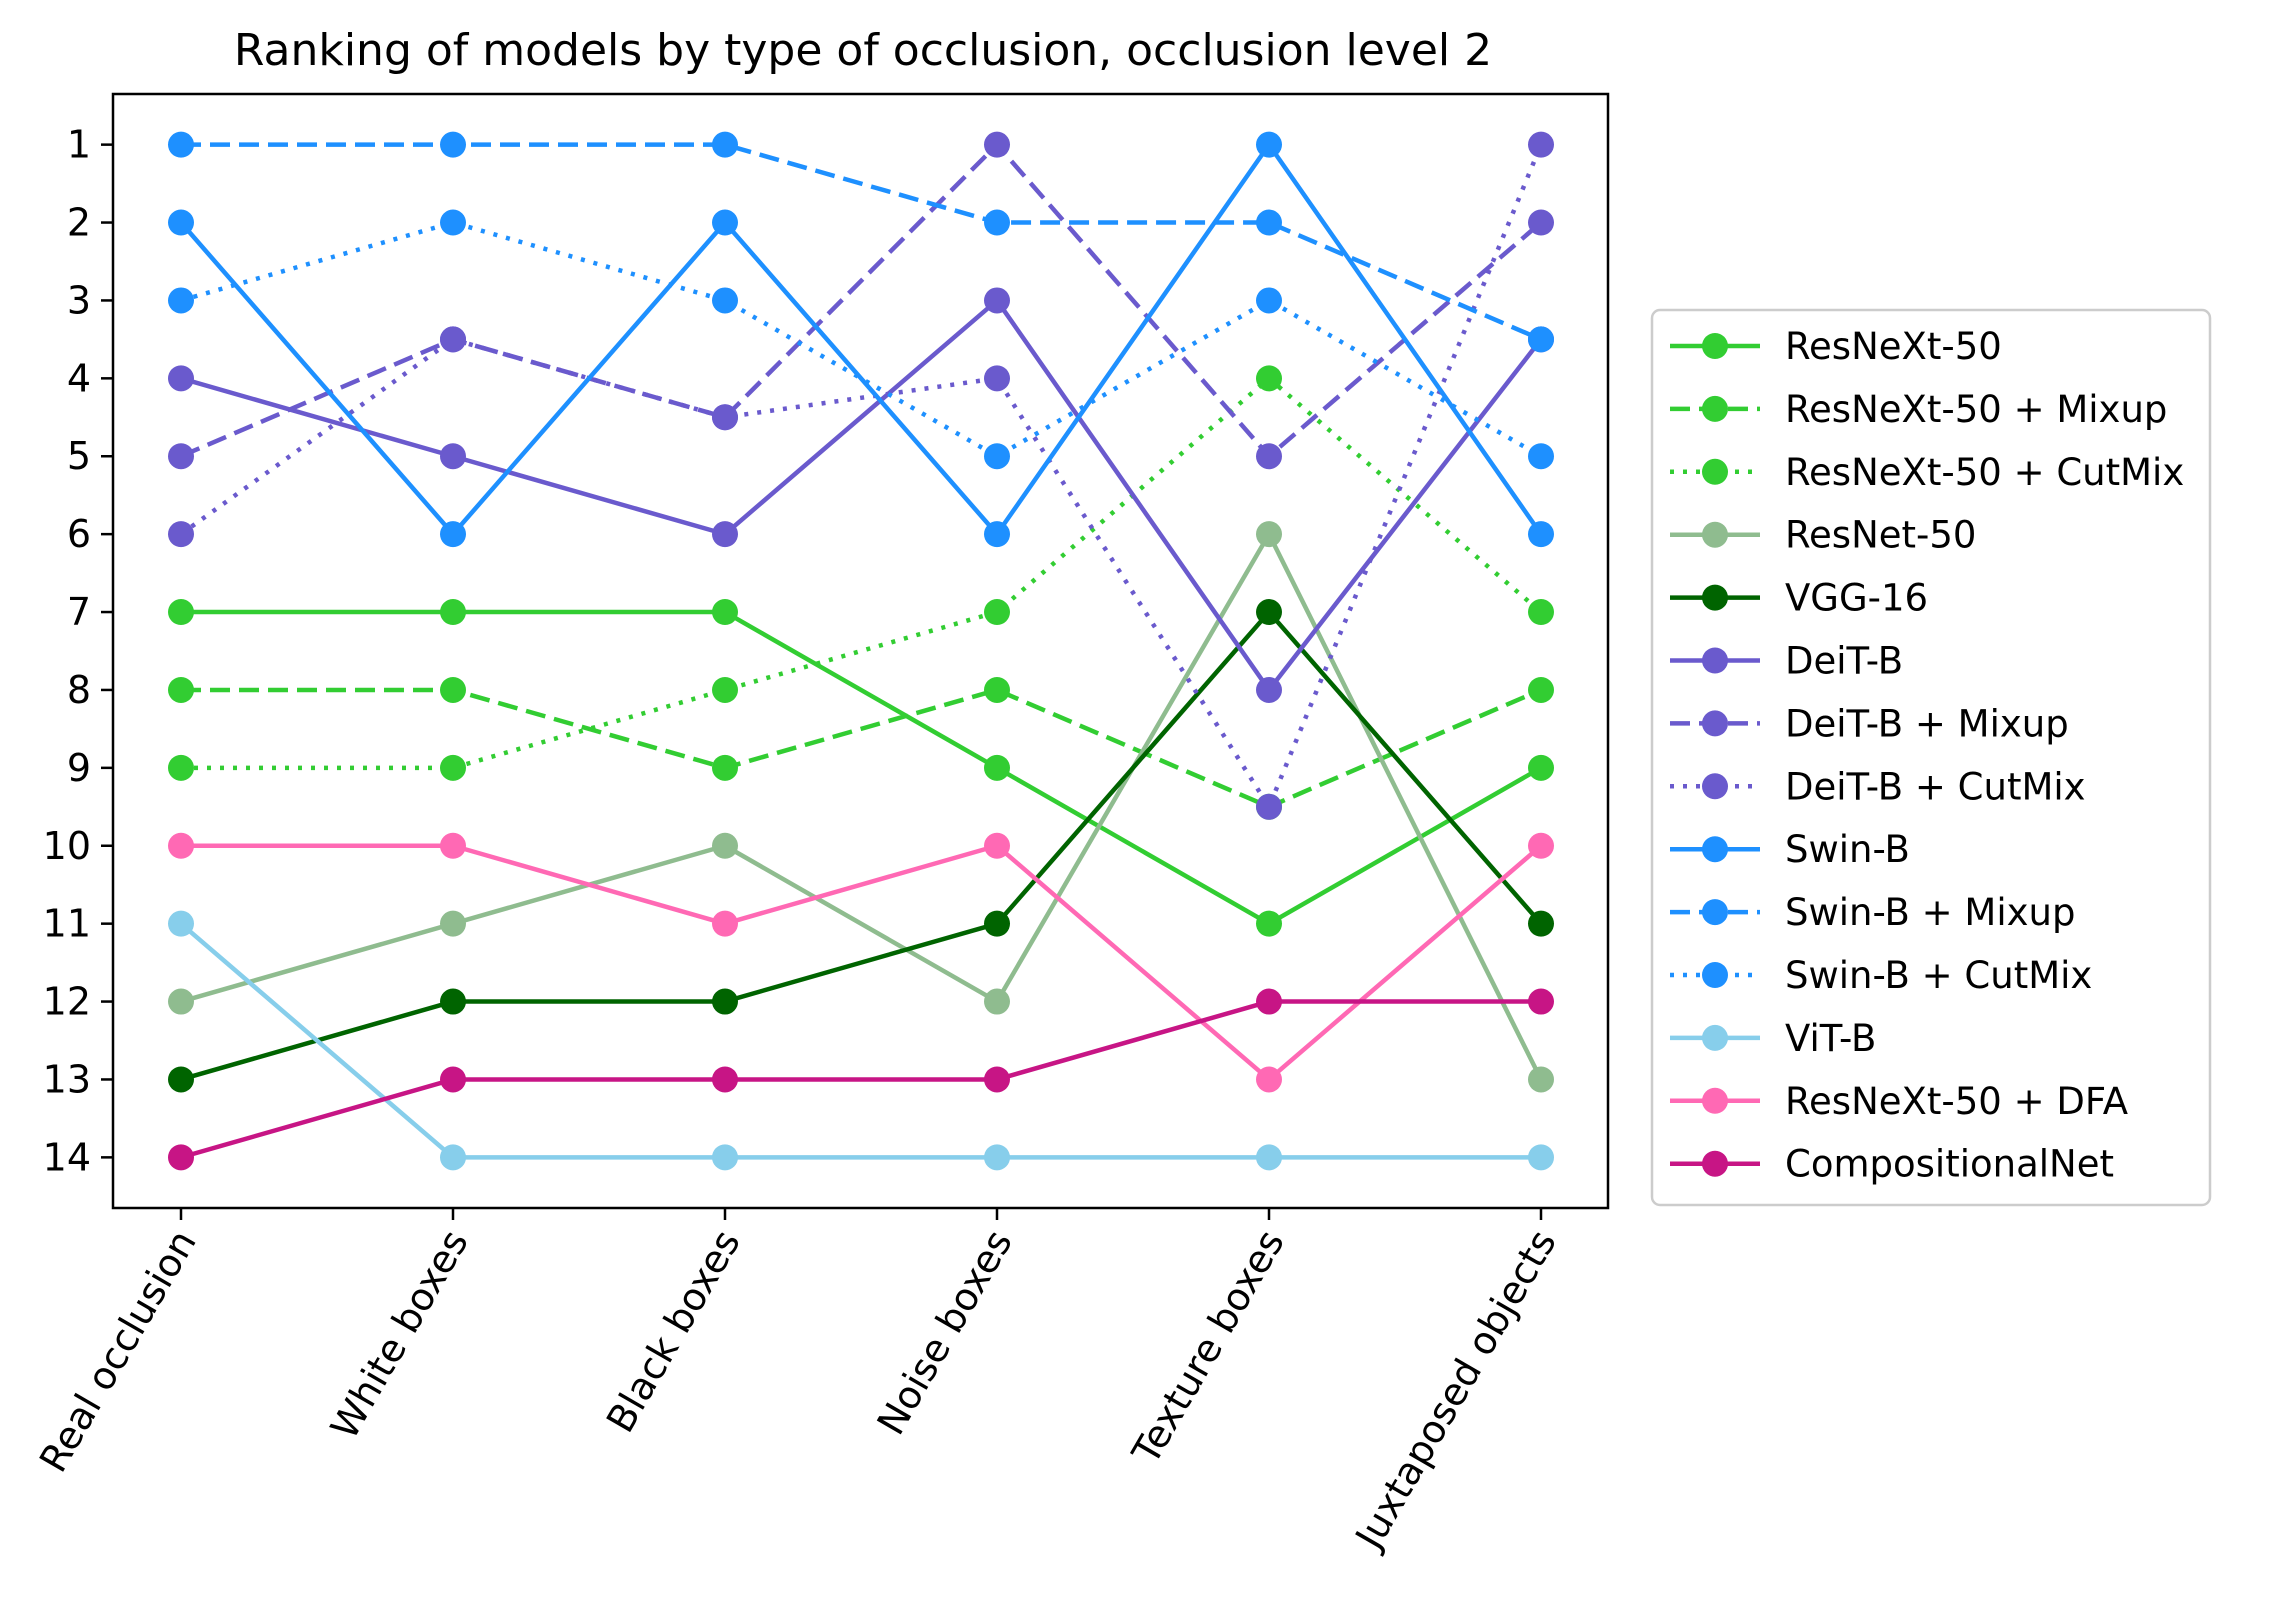  Describe the element at coordinates (1938, 975) in the screenshot. I see `legend-label: Swin-B + CutMix` at that location.